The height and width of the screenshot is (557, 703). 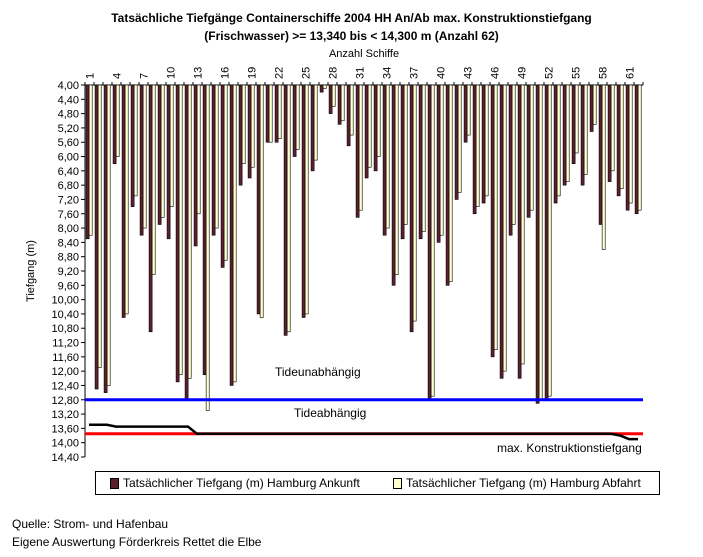 What do you see at coordinates (550, 73) in the screenshot?
I see `x-tick-label: 52` at bounding box center [550, 73].